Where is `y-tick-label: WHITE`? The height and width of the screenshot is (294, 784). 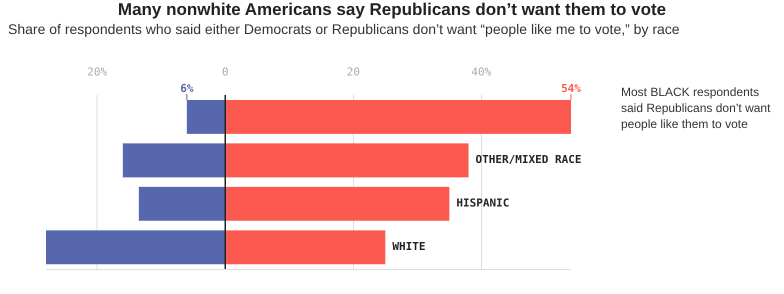
y-tick-label: WHITE is located at coordinates (409, 247).